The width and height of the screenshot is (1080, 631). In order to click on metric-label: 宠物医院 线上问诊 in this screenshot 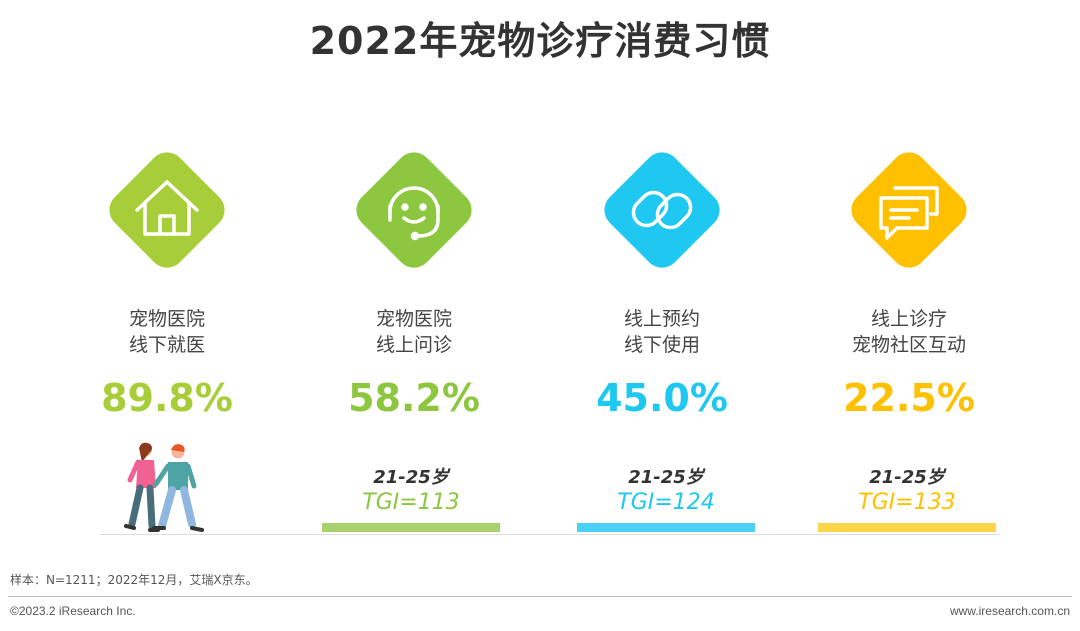, I will do `click(414, 332)`.